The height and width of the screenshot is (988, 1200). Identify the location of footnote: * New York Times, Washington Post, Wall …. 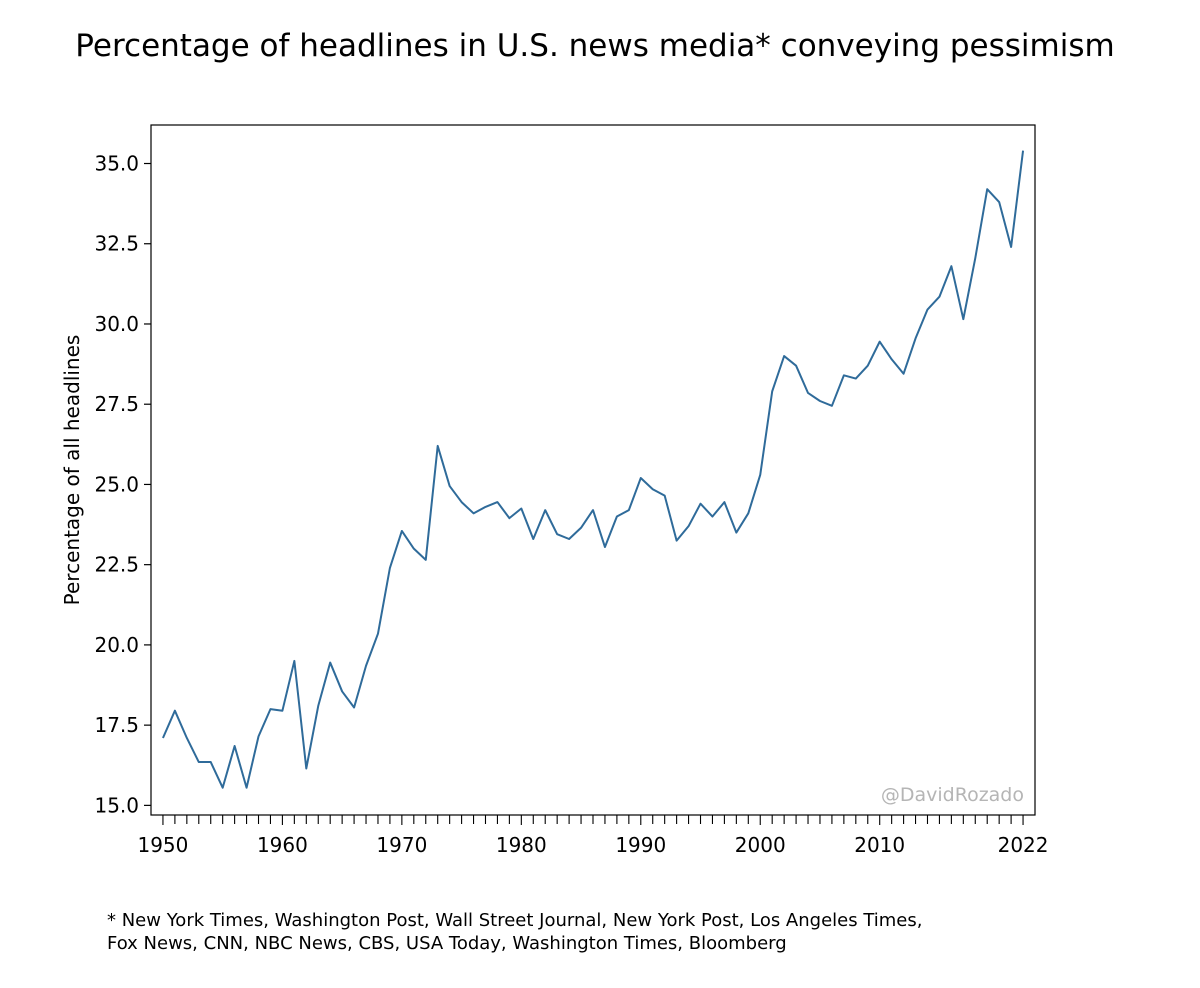
(514, 932).